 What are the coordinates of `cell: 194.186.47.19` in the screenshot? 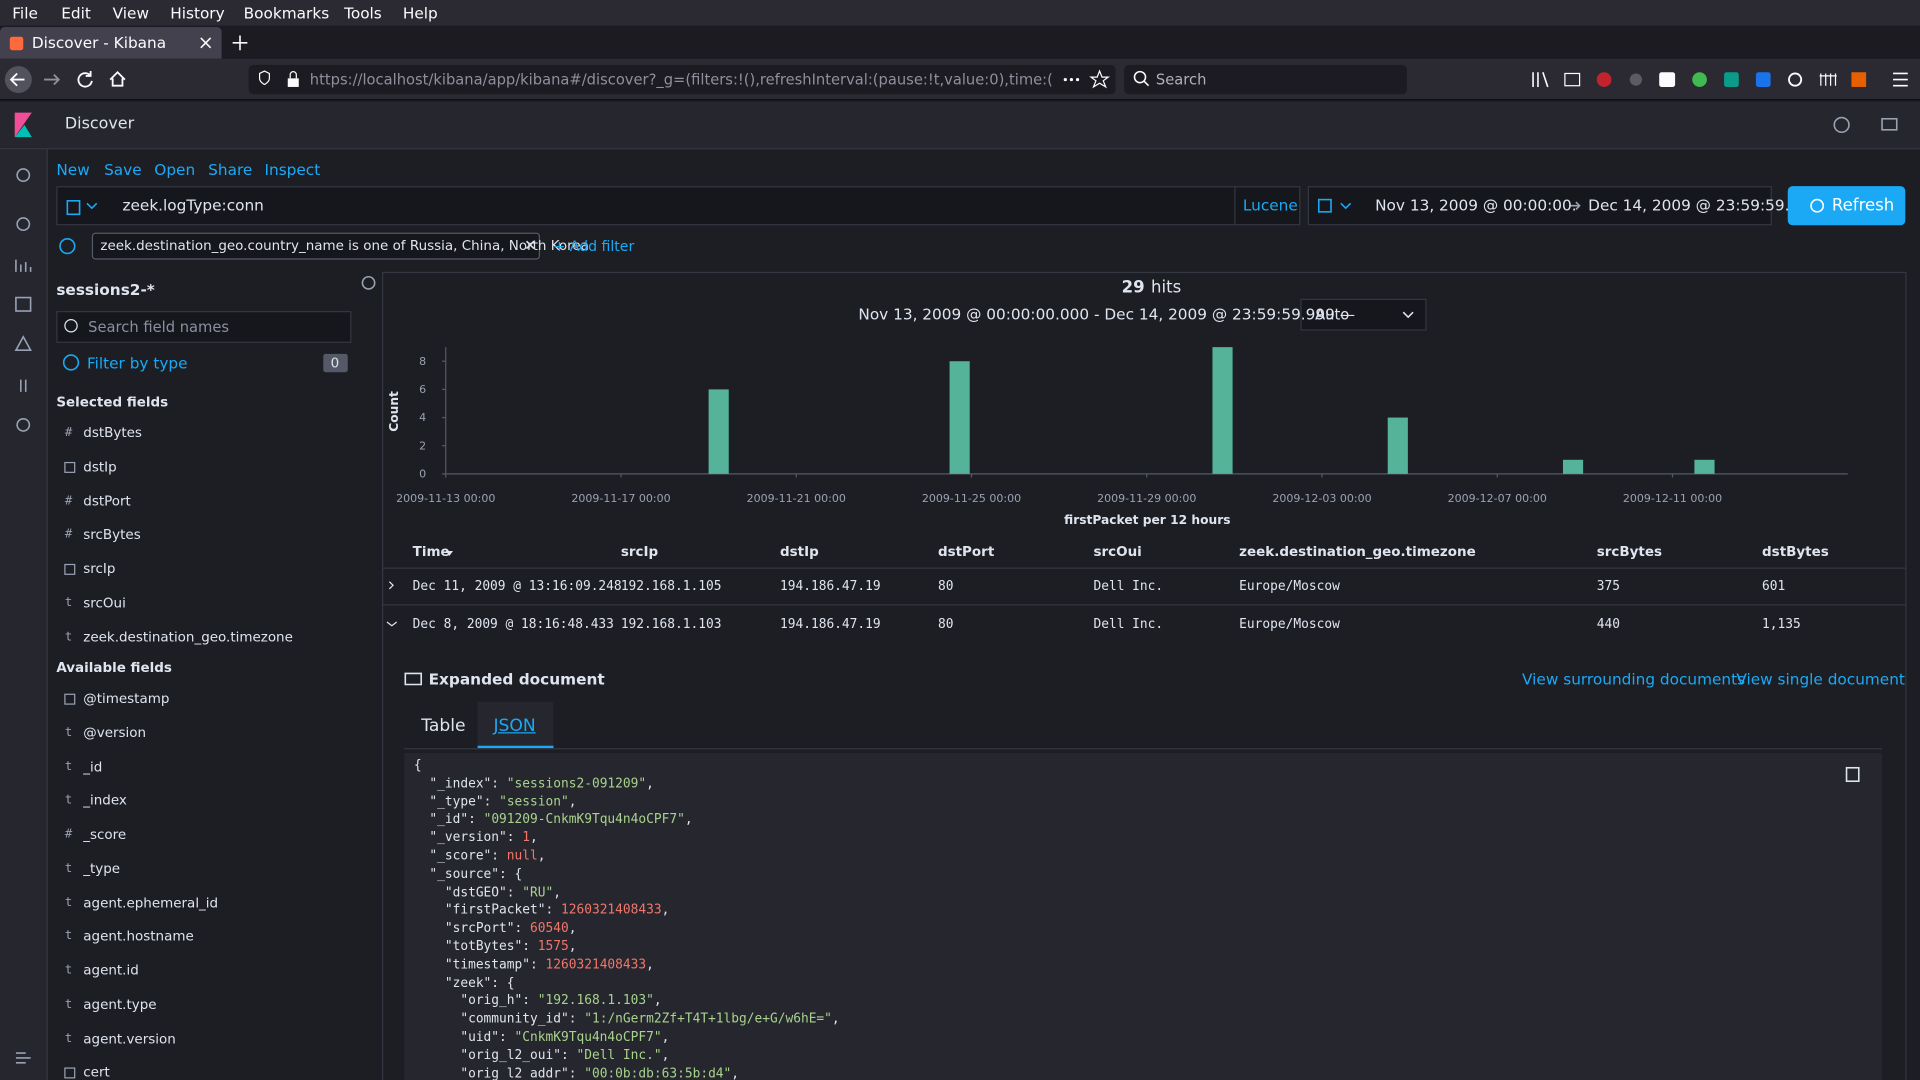 It's located at (830, 587).